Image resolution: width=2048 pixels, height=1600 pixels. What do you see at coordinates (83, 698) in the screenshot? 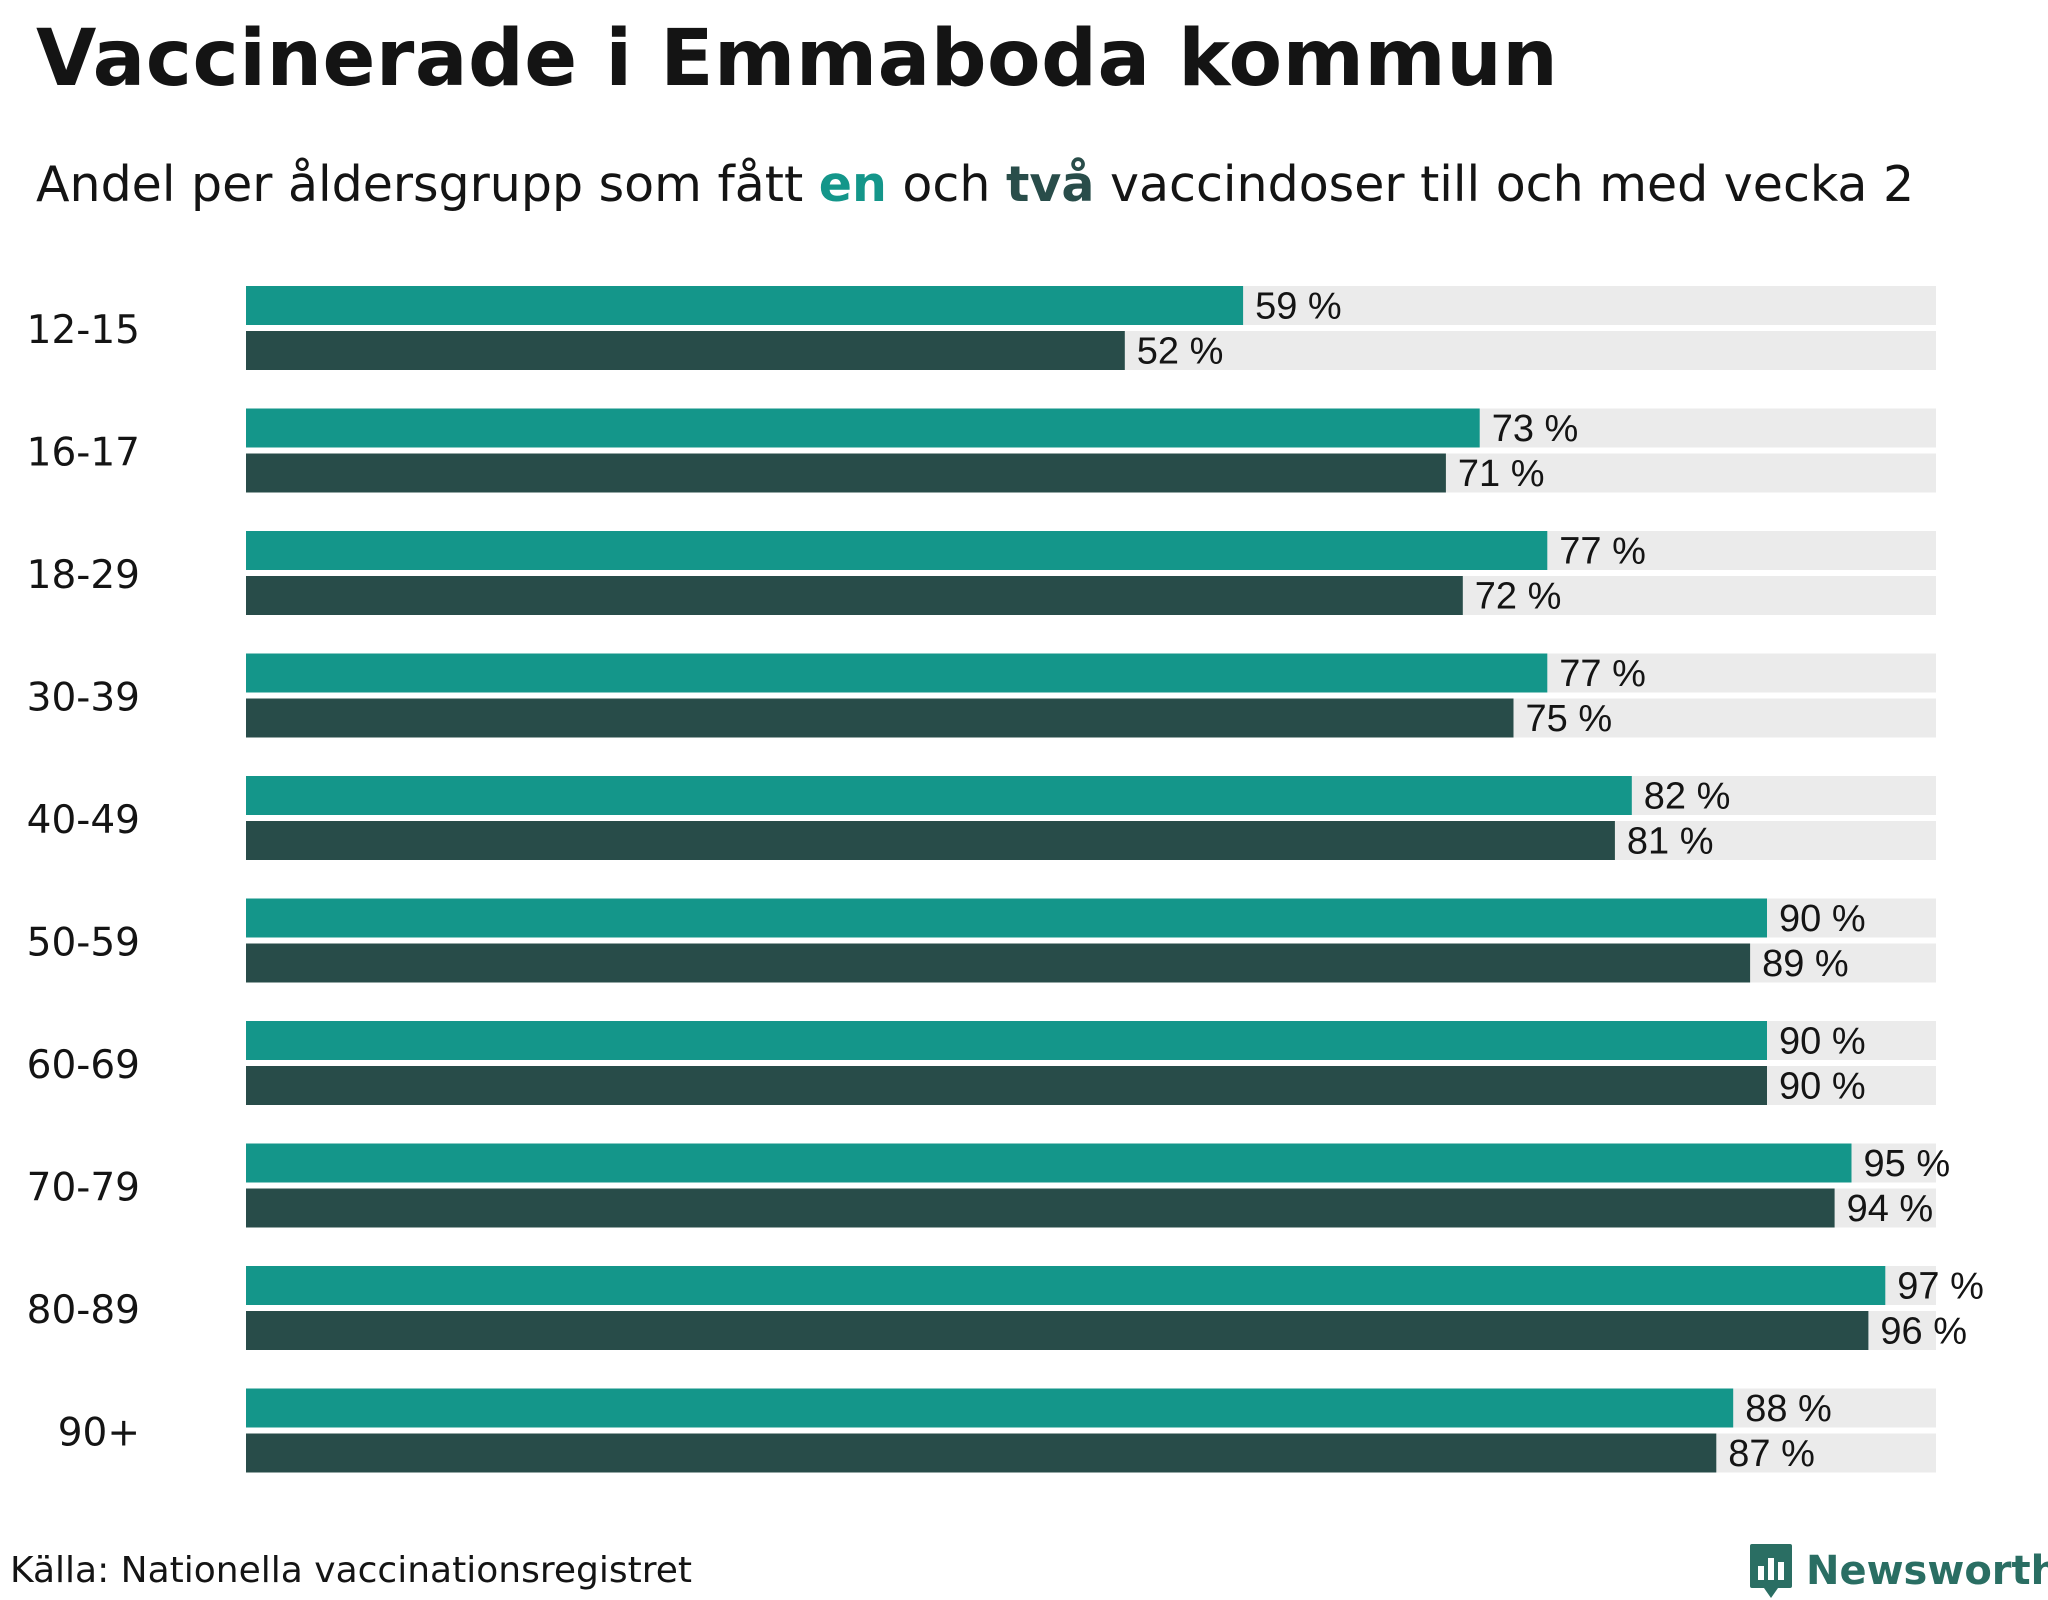
I see `category-label: 30-39` at bounding box center [83, 698].